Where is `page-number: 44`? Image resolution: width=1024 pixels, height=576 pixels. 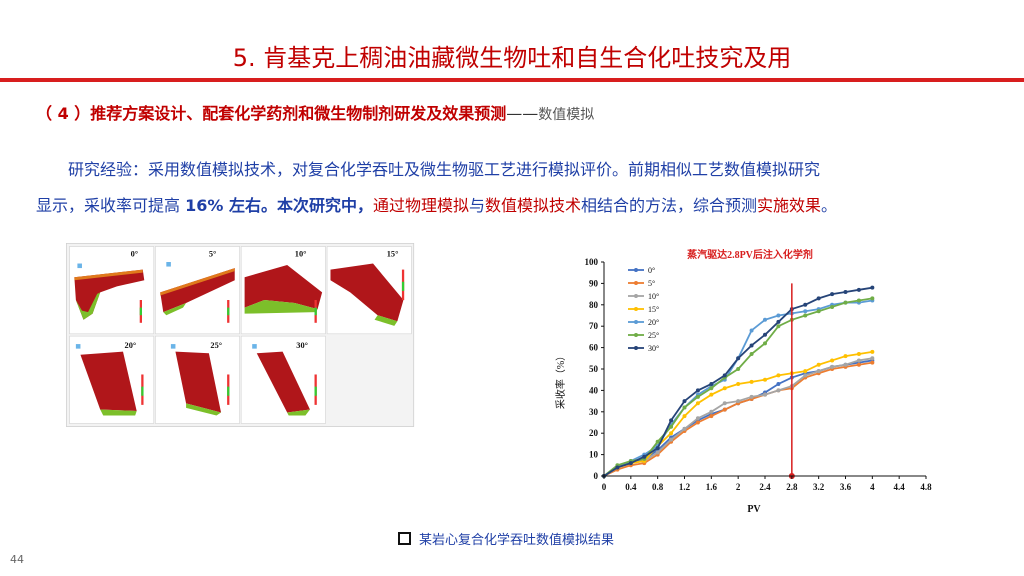
page-number: 44 is located at coordinates (17, 559).